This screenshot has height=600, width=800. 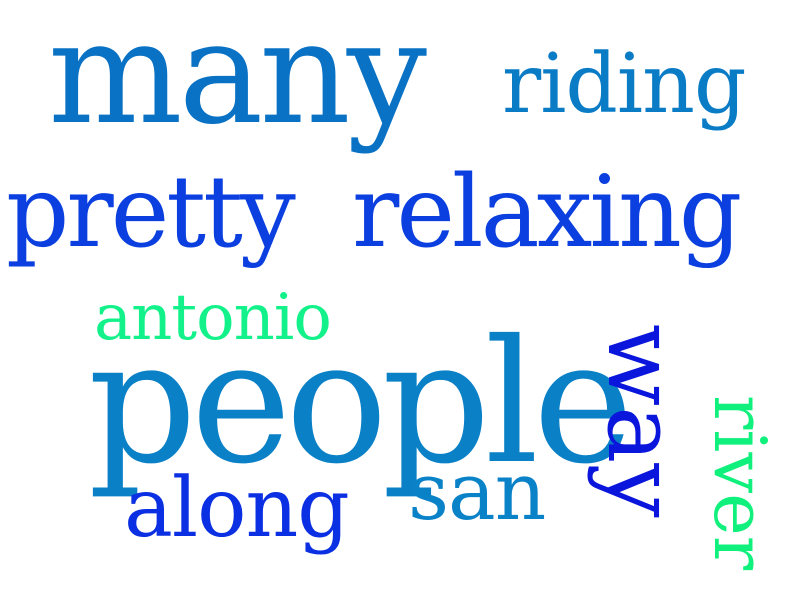 What do you see at coordinates (237, 508) in the screenshot?
I see `word-along: along` at bounding box center [237, 508].